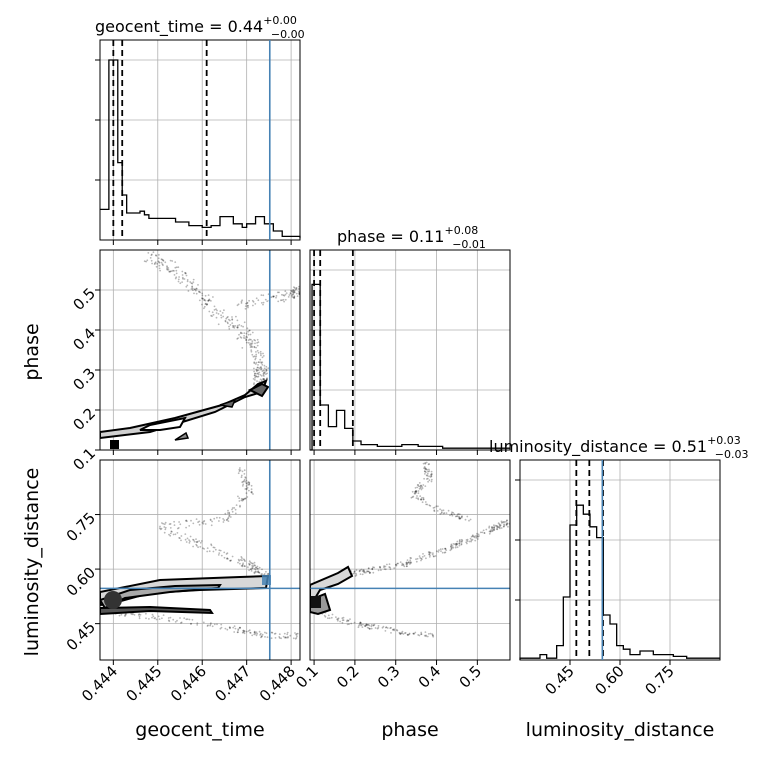  What do you see at coordinates (389, 677) in the screenshot?
I see `x-tick-label: 0.3` at bounding box center [389, 677].